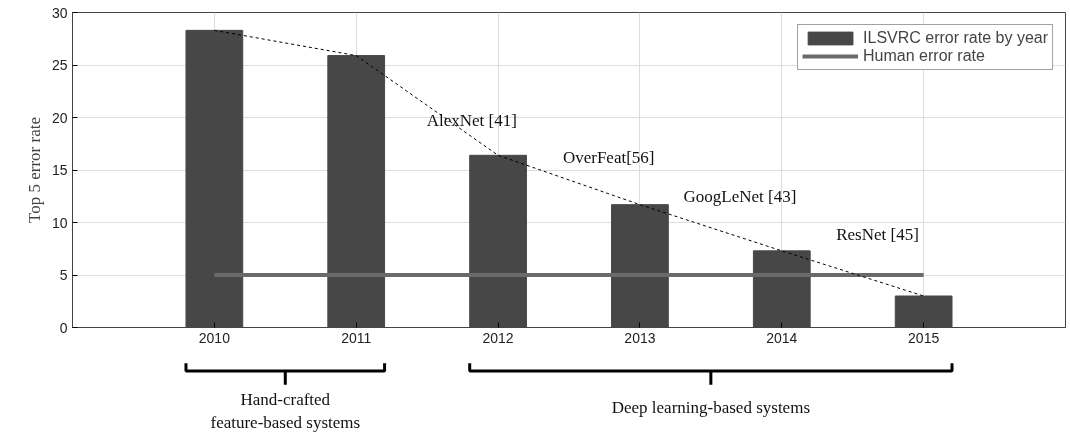 This screenshot has height=443, width=1070. I want to click on text: Hand-crafted feature-based systems, so click(285, 411).